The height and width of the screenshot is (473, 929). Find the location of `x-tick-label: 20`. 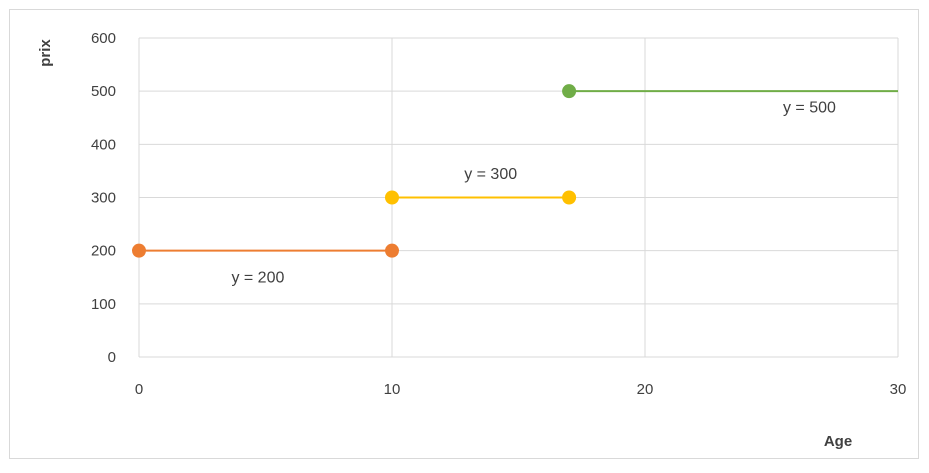

x-tick-label: 20 is located at coordinates (645, 389).